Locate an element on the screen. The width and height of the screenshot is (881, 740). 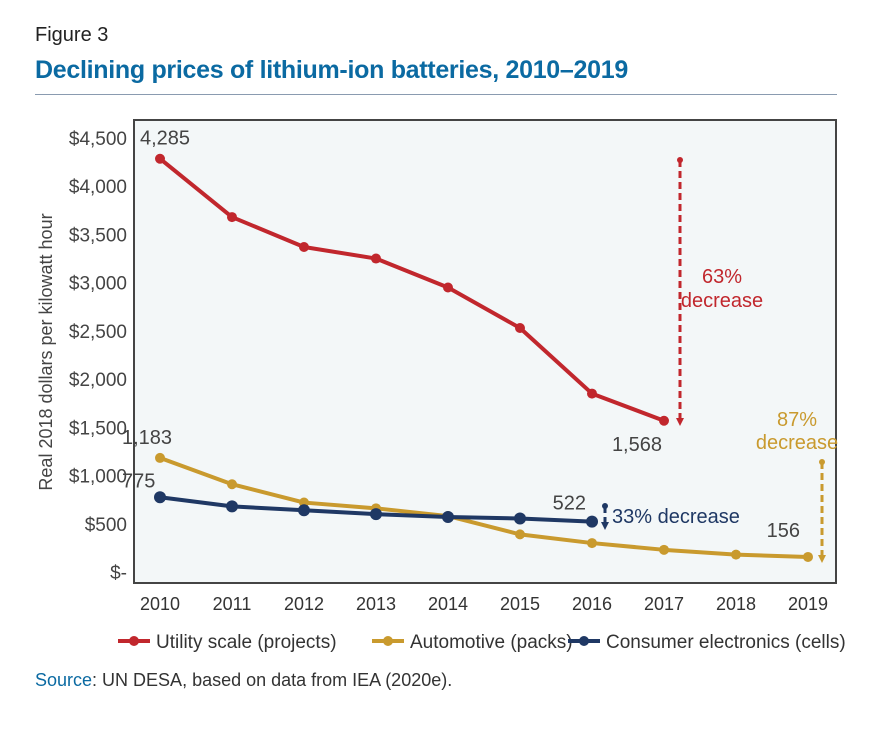
electronics-decrease-arrow-start is located at coordinates (605, 506).